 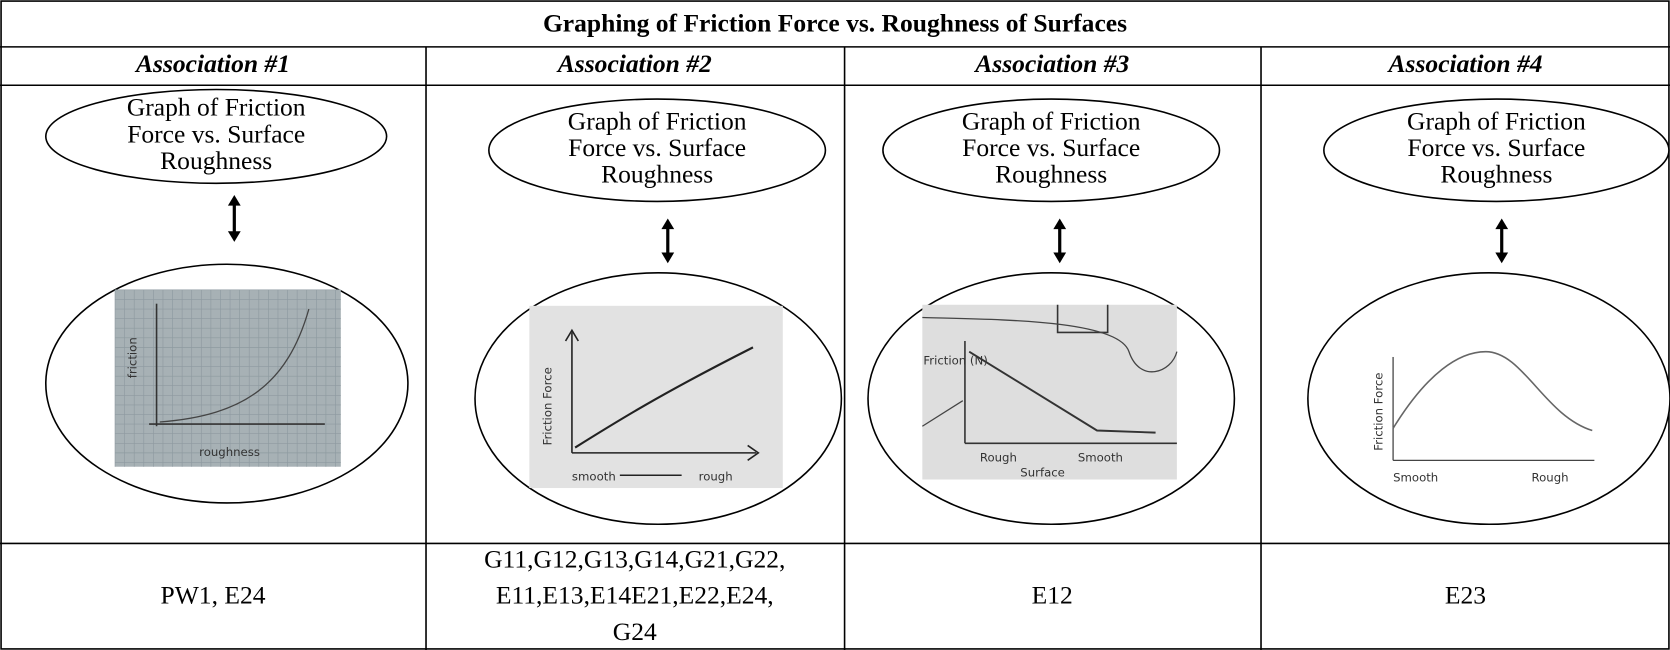 What do you see at coordinates (1052, 595) in the screenshot?
I see `student-codes: E12` at bounding box center [1052, 595].